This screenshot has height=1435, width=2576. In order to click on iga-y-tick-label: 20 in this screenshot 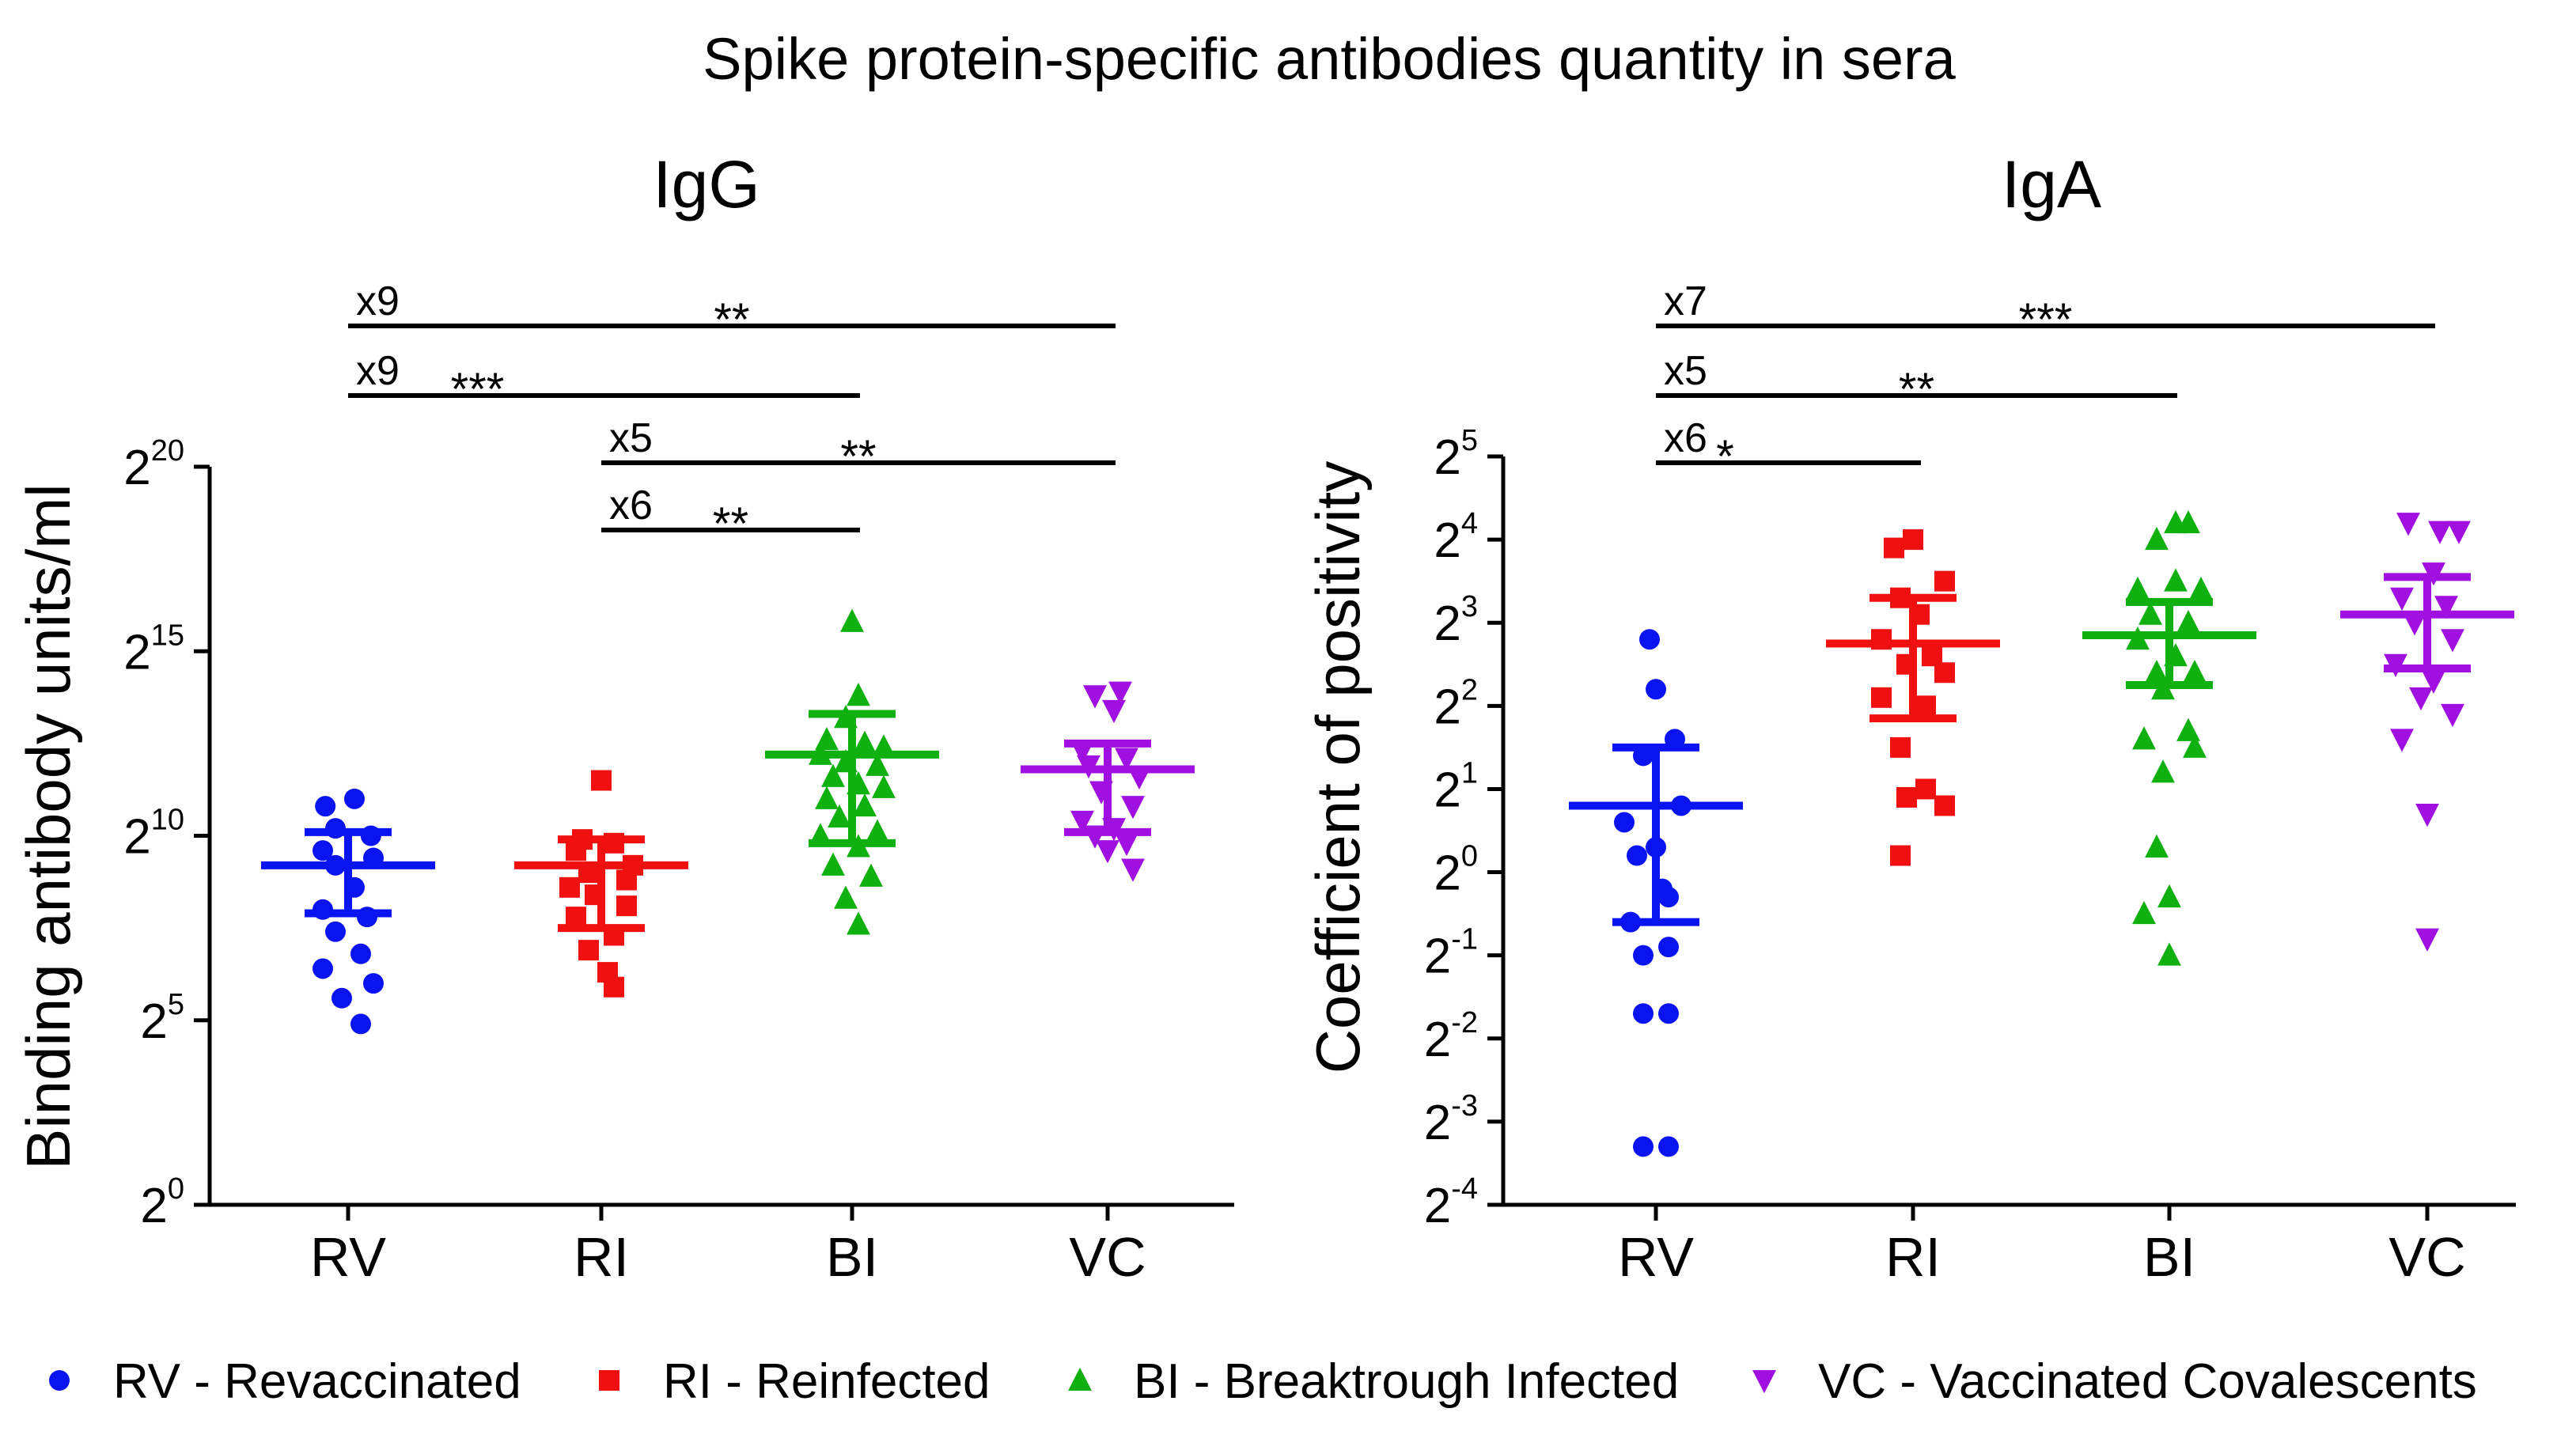, I will do `click(1456, 870)`.